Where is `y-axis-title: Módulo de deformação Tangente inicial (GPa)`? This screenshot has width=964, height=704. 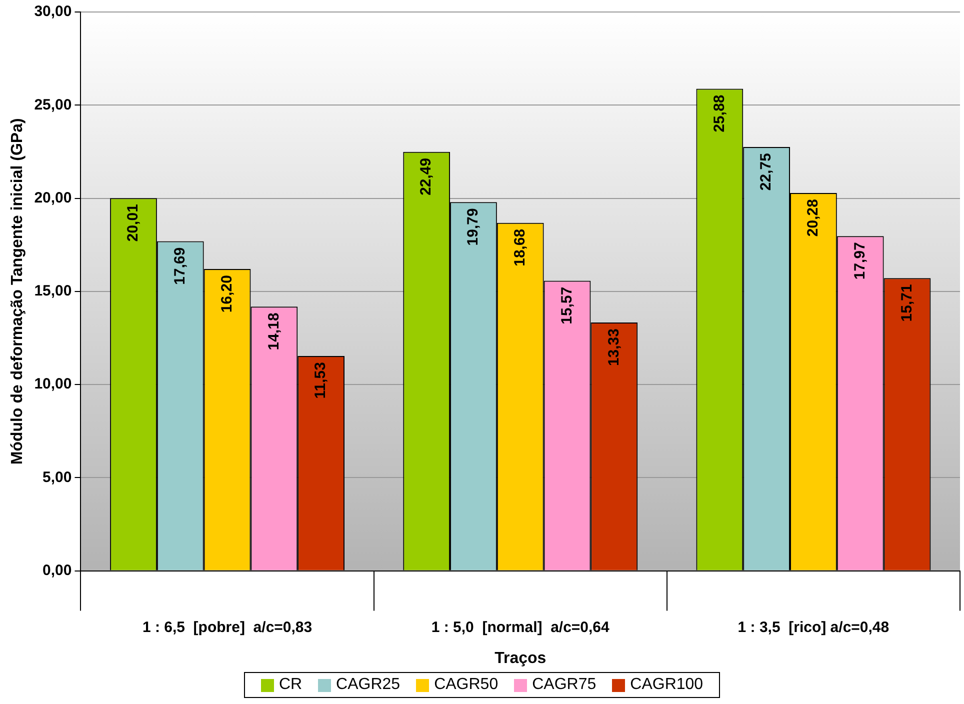
y-axis-title: Módulo de deformação Tangente inicial (GPa) is located at coordinates (17, 291).